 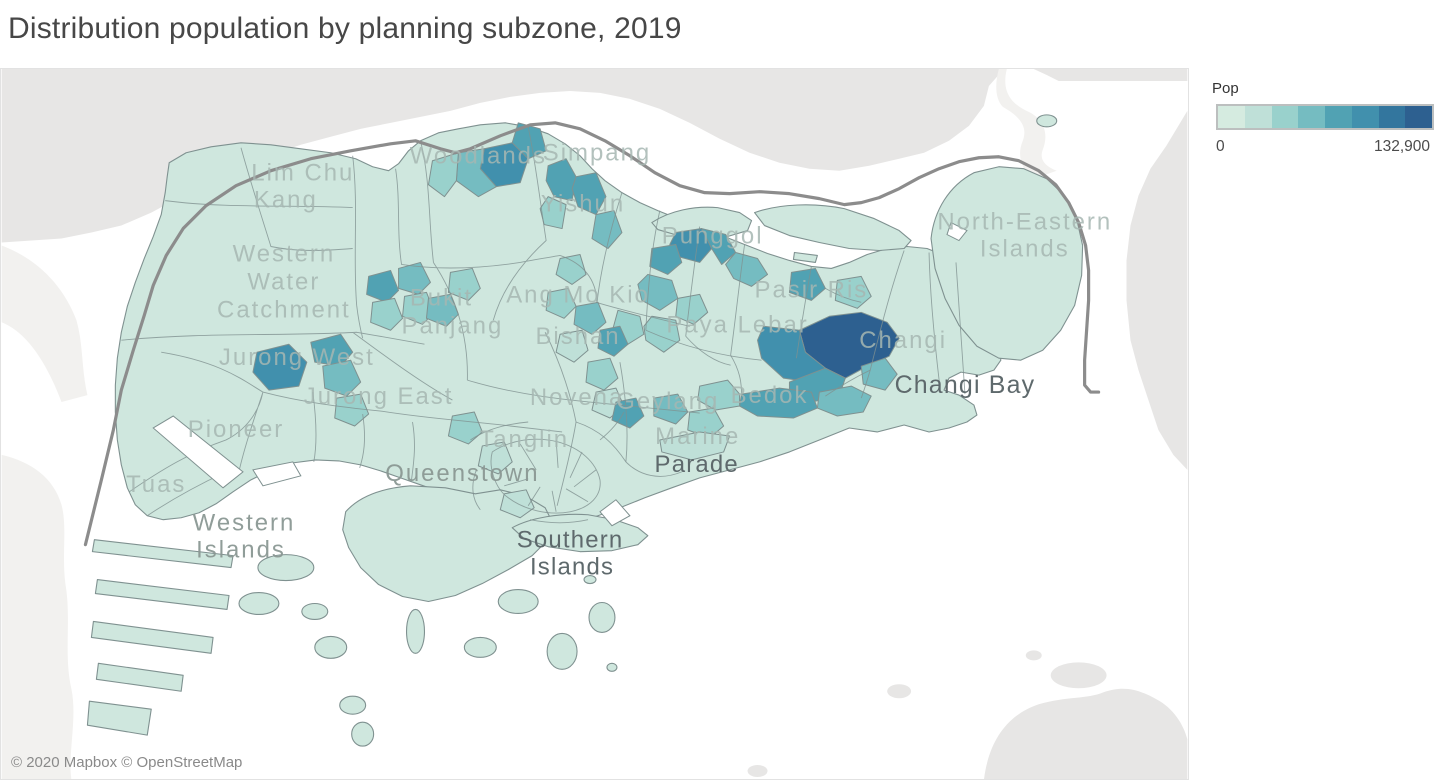 I want to click on map-label: Tanglin, so click(x=524, y=439).